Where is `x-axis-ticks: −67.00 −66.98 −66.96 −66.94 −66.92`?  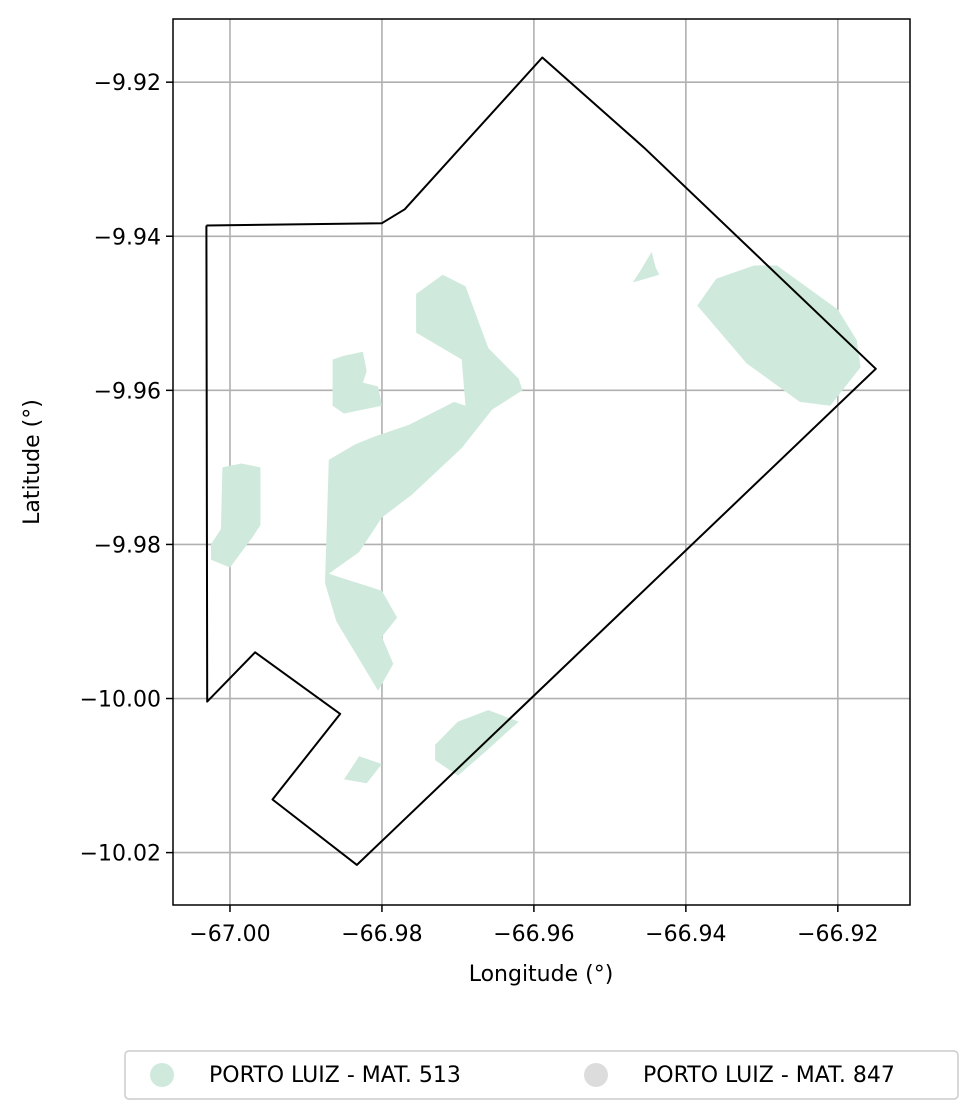
x-axis-ticks: −67.00 −66.98 −66.96 −66.94 −66.92 is located at coordinates (534, 926).